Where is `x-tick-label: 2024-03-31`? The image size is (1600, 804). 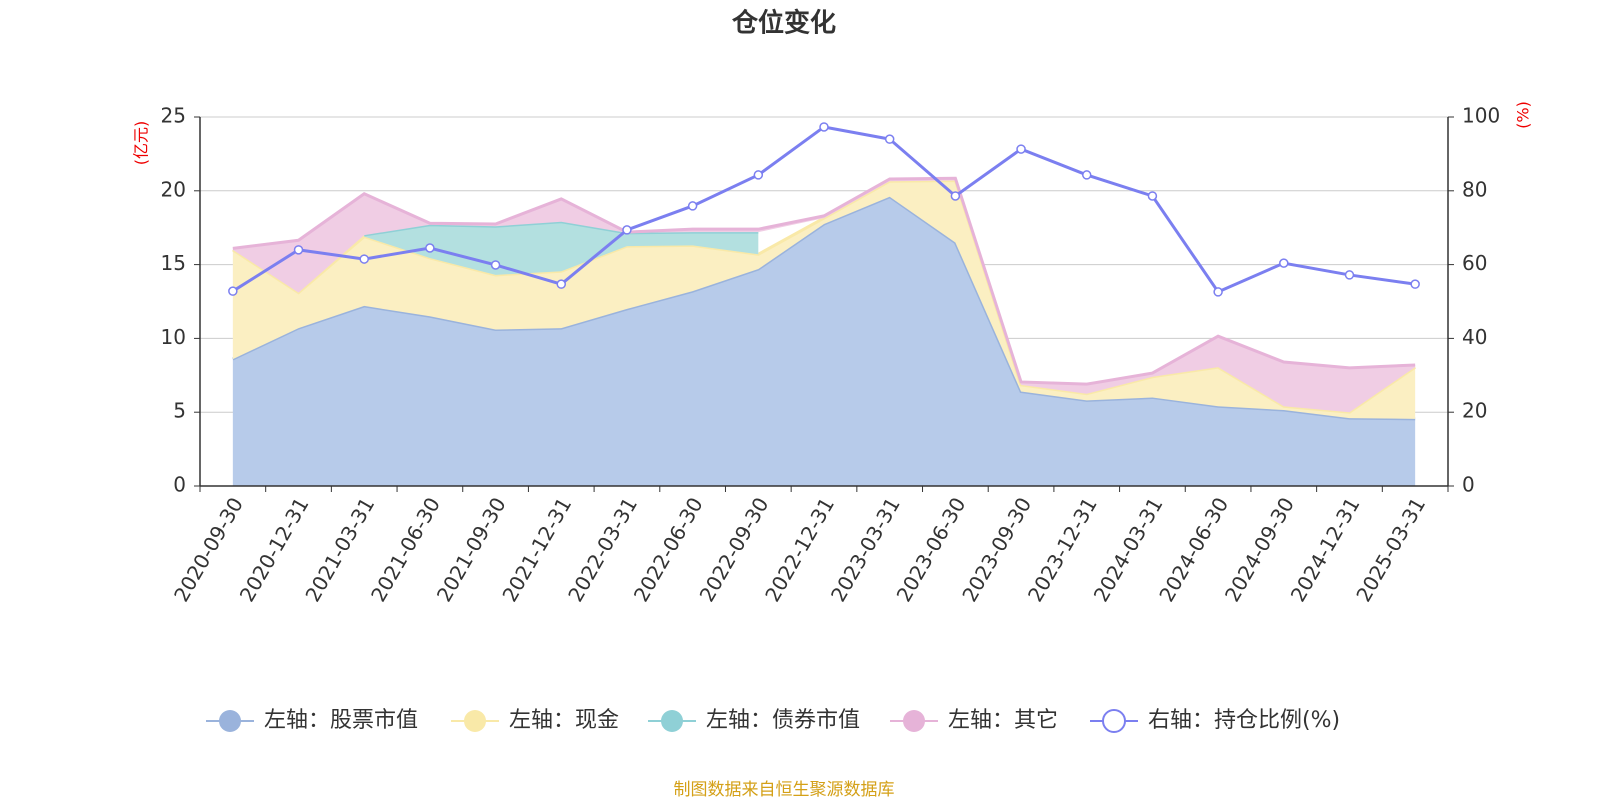 x-tick-label: 2024-03-31 is located at coordinates (1128, 549).